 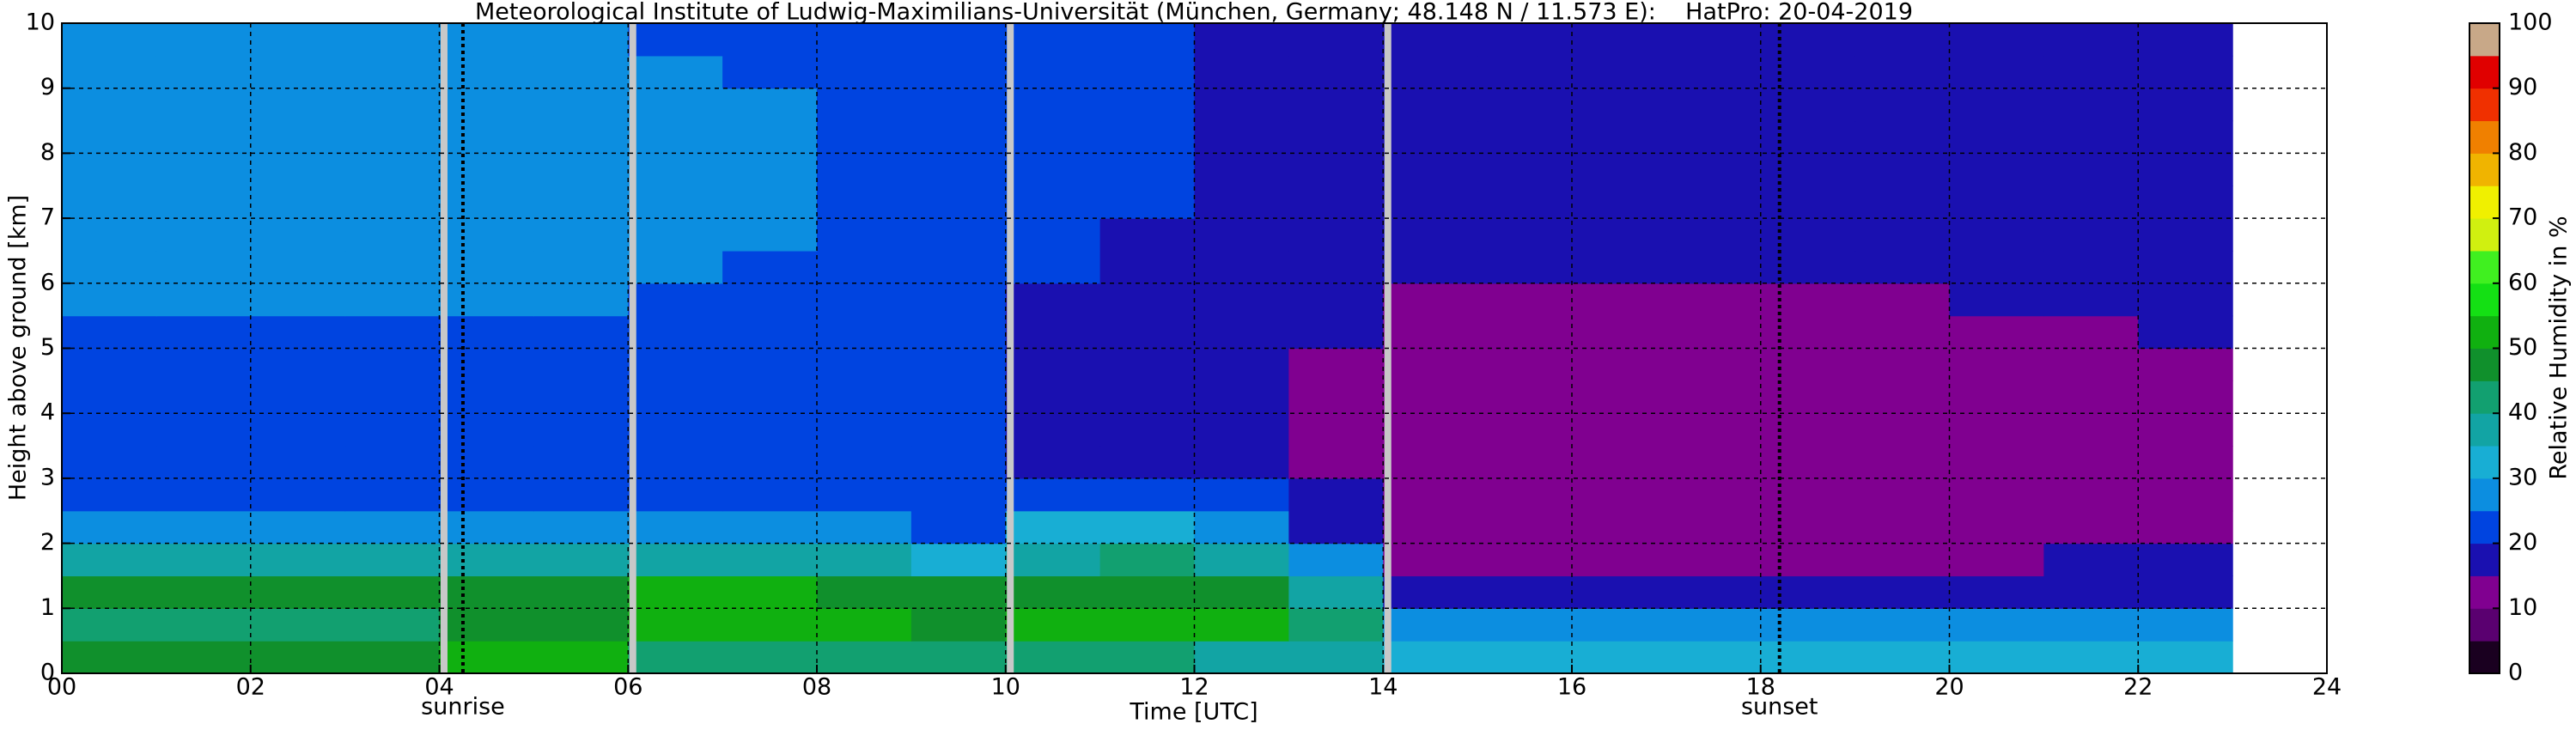 I want to click on x-tick-label: 00, so click(x=61, y=687).